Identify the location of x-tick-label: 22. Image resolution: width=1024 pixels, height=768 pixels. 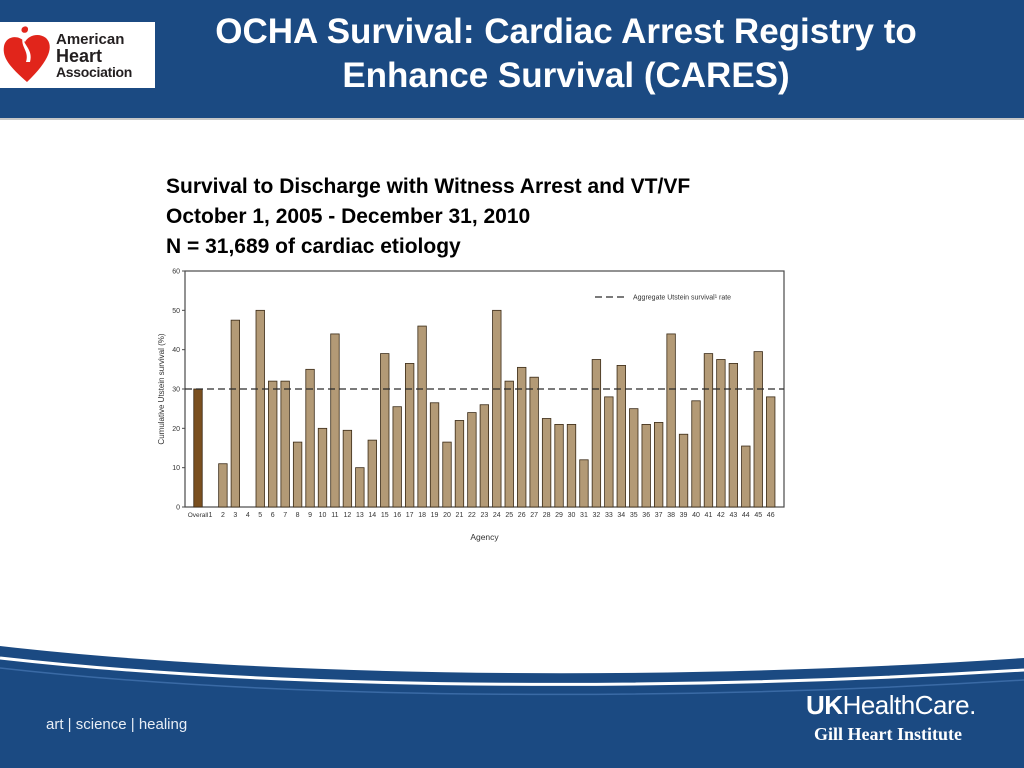
(472, 515).